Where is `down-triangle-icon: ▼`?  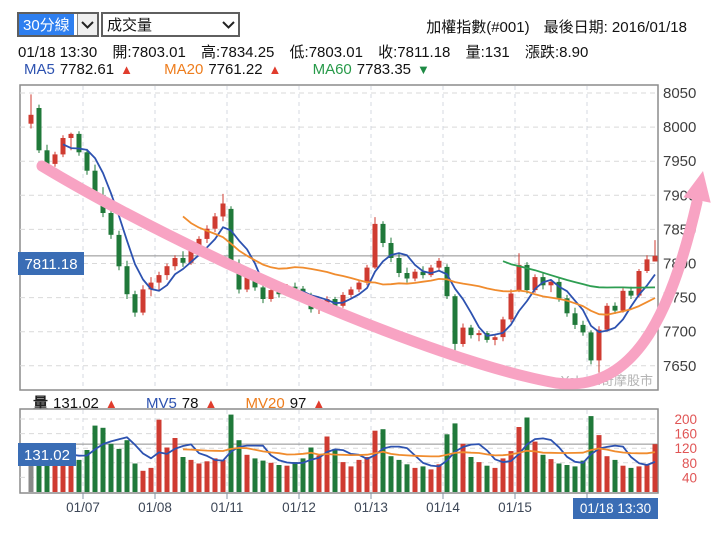
down-triangle-icon: ▼ is located at coordinates (423, 69).